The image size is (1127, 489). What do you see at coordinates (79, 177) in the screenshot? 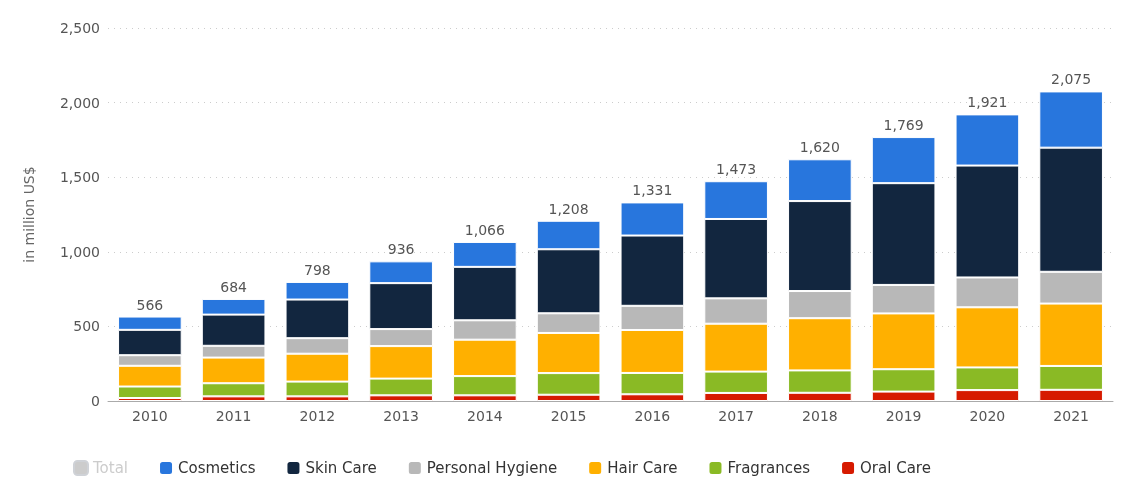
I see `y-tick-label: 1,500` at bounding box center [79, 177].